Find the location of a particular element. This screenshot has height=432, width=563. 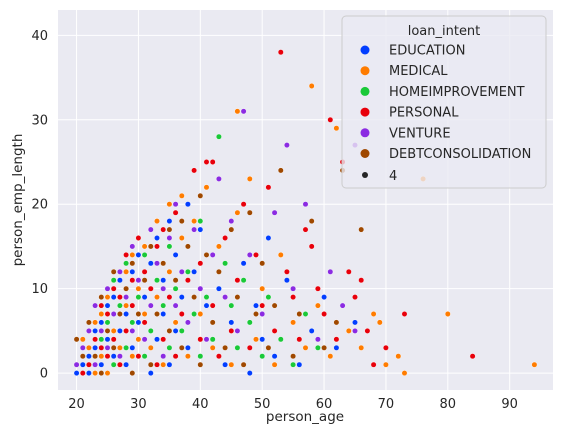

x-tick-labels: 20 30 40 50 60 70 80 90 is located at coordinates (293, 404).